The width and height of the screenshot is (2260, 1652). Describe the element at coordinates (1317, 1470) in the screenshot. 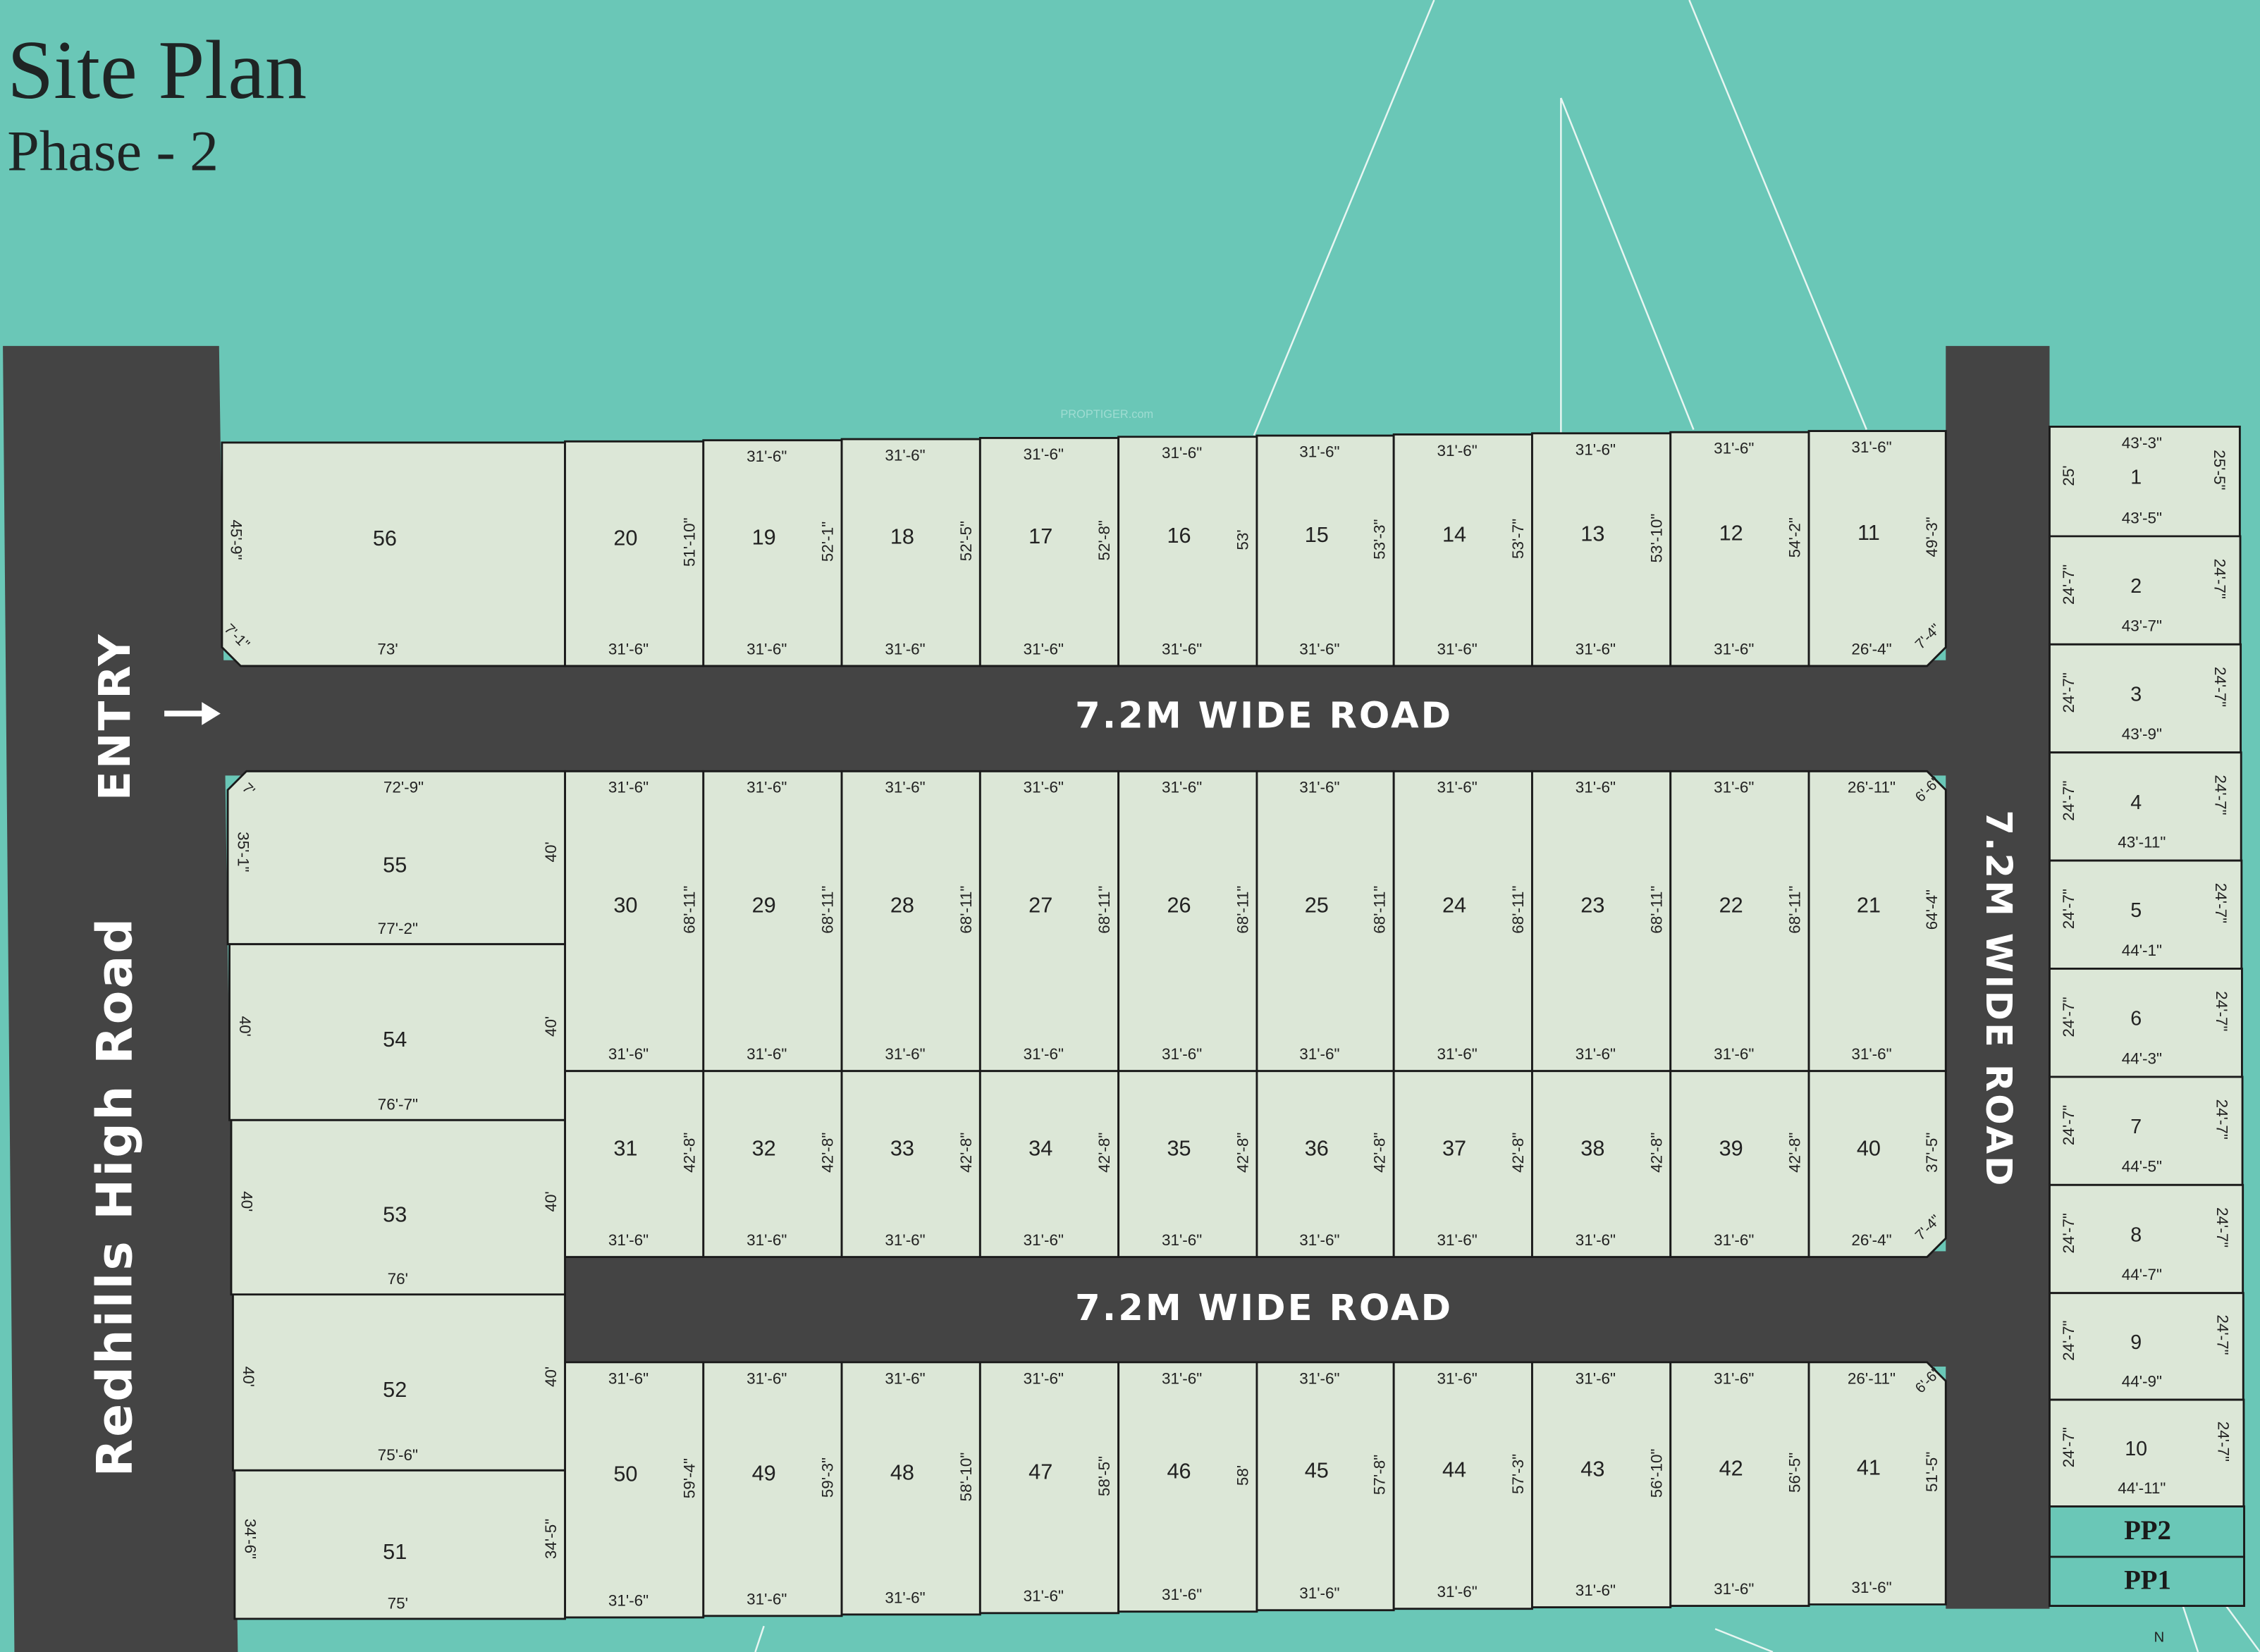

I see `plot-number: 45` at that location.